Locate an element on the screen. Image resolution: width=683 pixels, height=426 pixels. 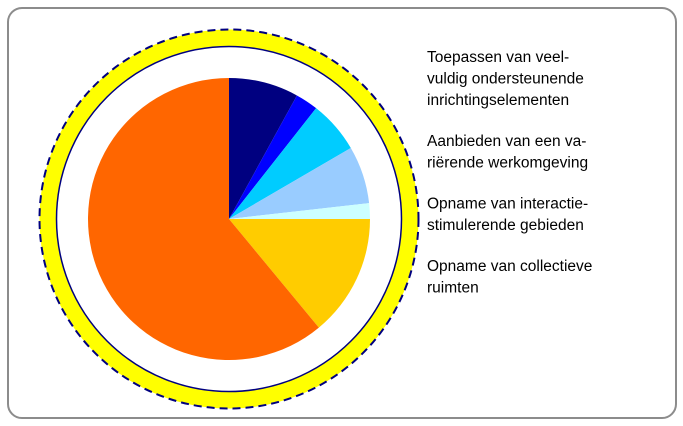
annotation-line: ruimten is located at coordinates (453, 288).